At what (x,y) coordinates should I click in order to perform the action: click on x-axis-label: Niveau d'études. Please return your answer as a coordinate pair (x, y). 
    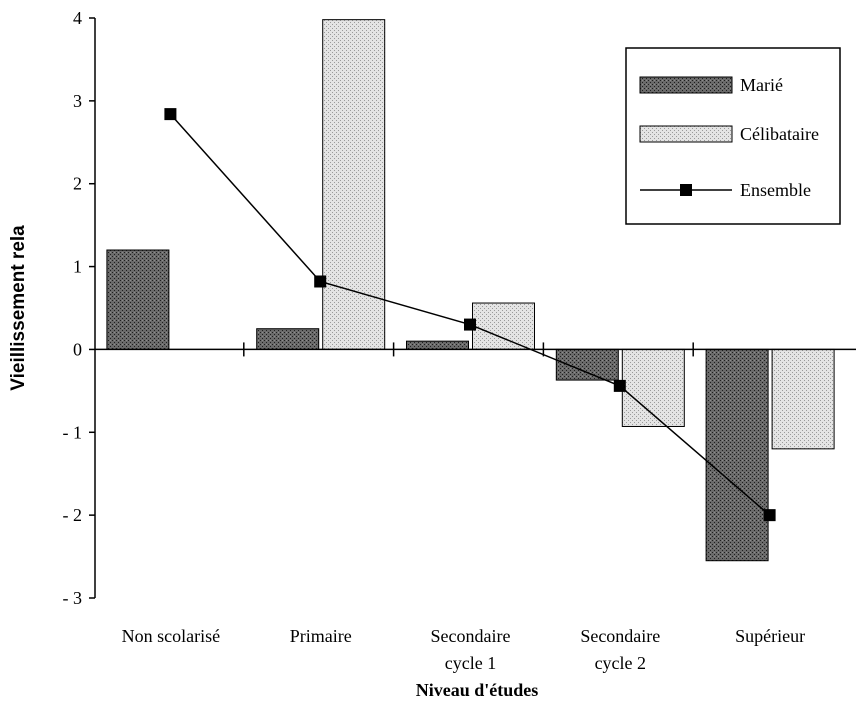
    Looking at the image, I should click on (477, 690).